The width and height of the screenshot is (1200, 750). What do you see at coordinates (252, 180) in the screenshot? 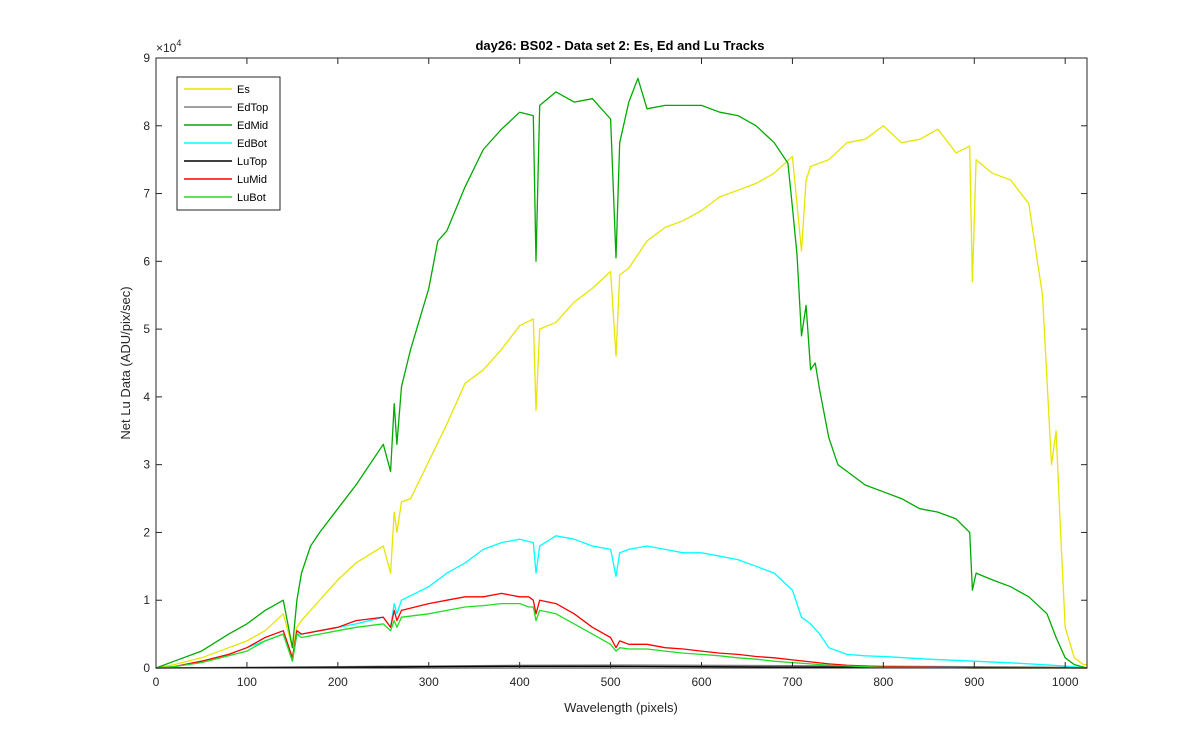
I see `legend-label-lumid: LuMid` at bounding box center [252, 180].